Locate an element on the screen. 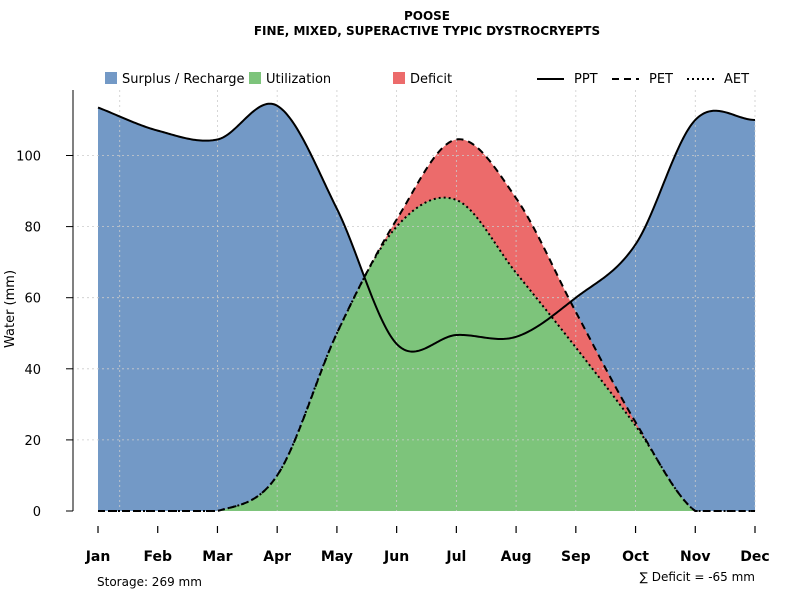  deficit-annotation: ∑ Deficit = -65 mm is located at coordinates (697, 577).